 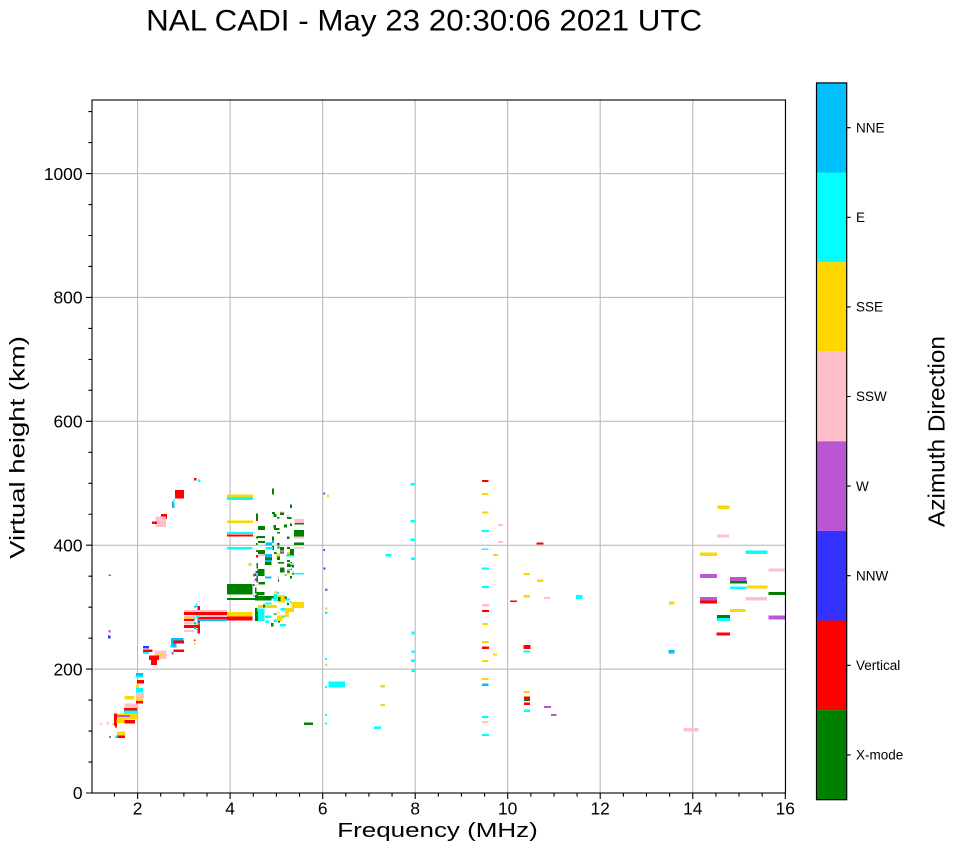 I want to click on svg-text: 400, so click(x=67, y=545).